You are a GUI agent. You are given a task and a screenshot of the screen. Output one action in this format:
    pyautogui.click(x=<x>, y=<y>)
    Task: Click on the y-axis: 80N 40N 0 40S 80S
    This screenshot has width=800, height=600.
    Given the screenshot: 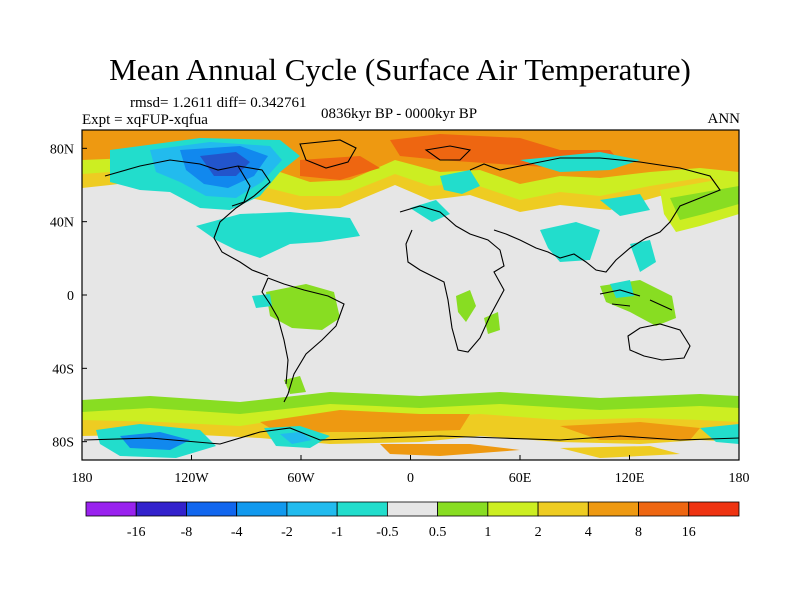 What is the action you would take?
    pyautogui.click(x=68, y=296)
    